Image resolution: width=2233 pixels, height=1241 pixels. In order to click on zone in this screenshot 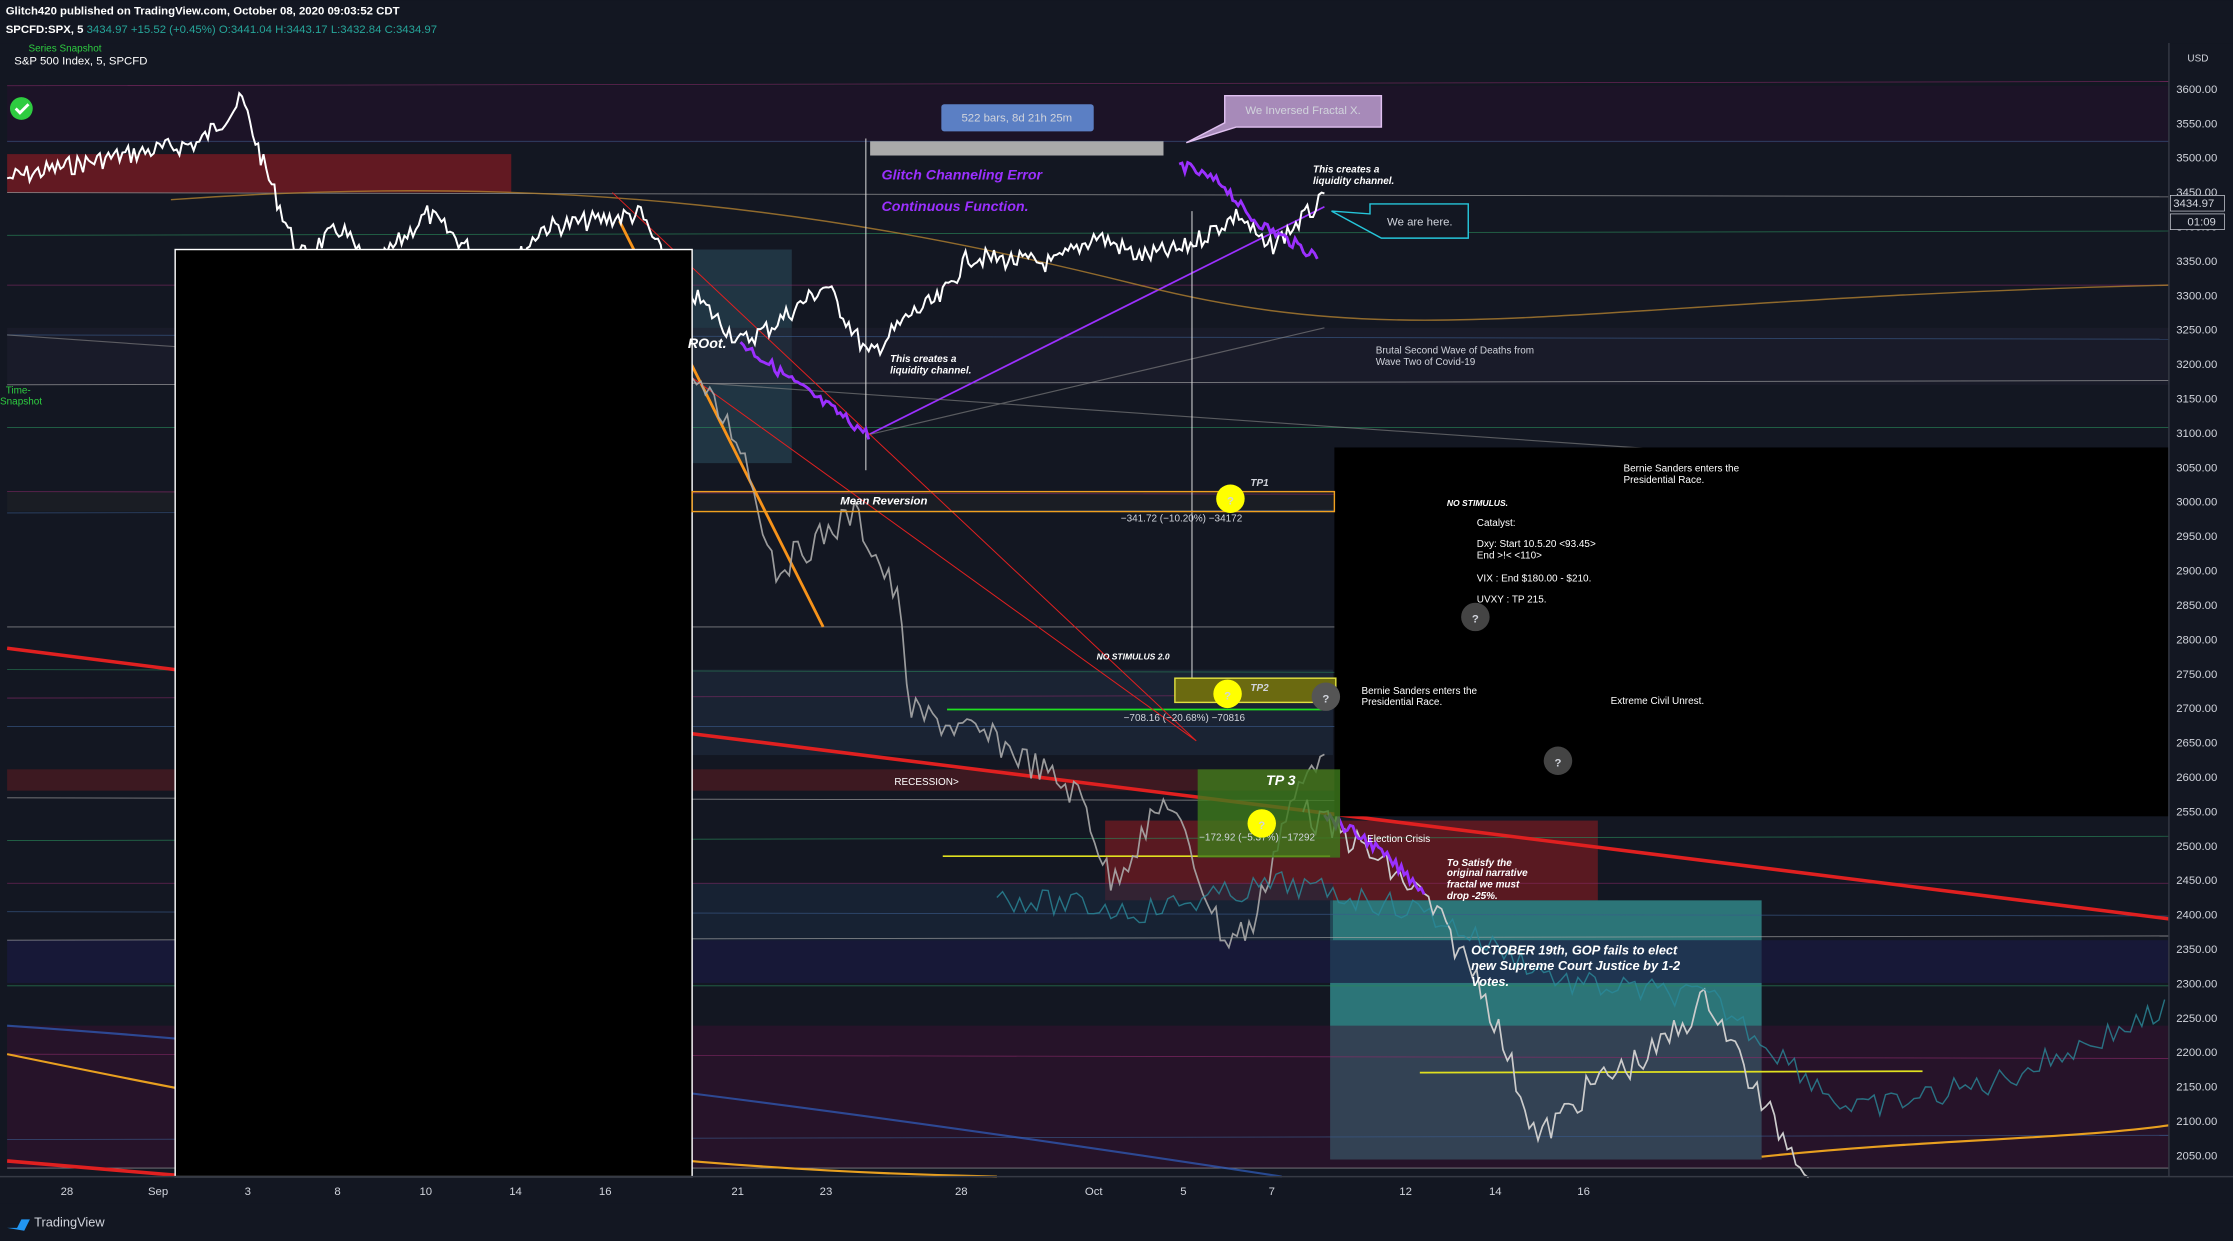, I will do `click(1012, 912)`.